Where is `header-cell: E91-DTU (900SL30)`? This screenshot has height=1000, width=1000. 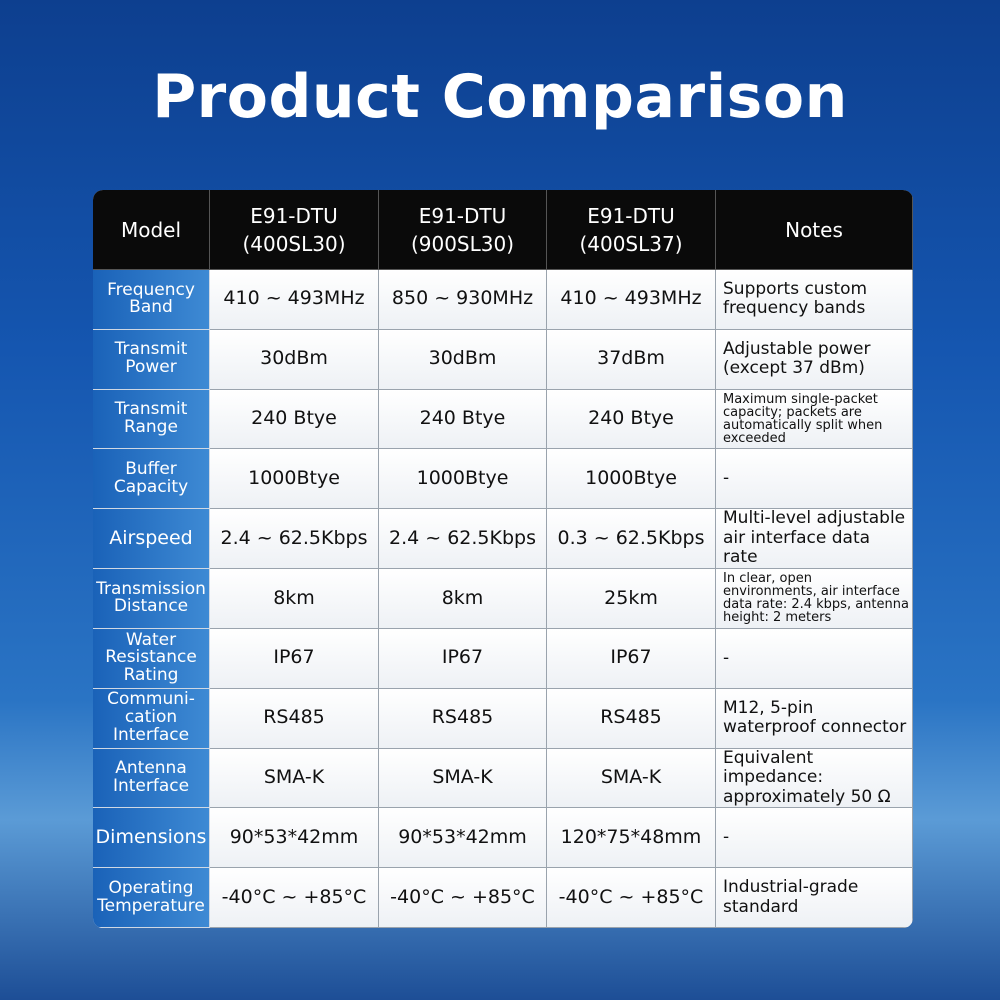 header-cell: E91-DTU (900SL30) is located at coordinates (463, 230).